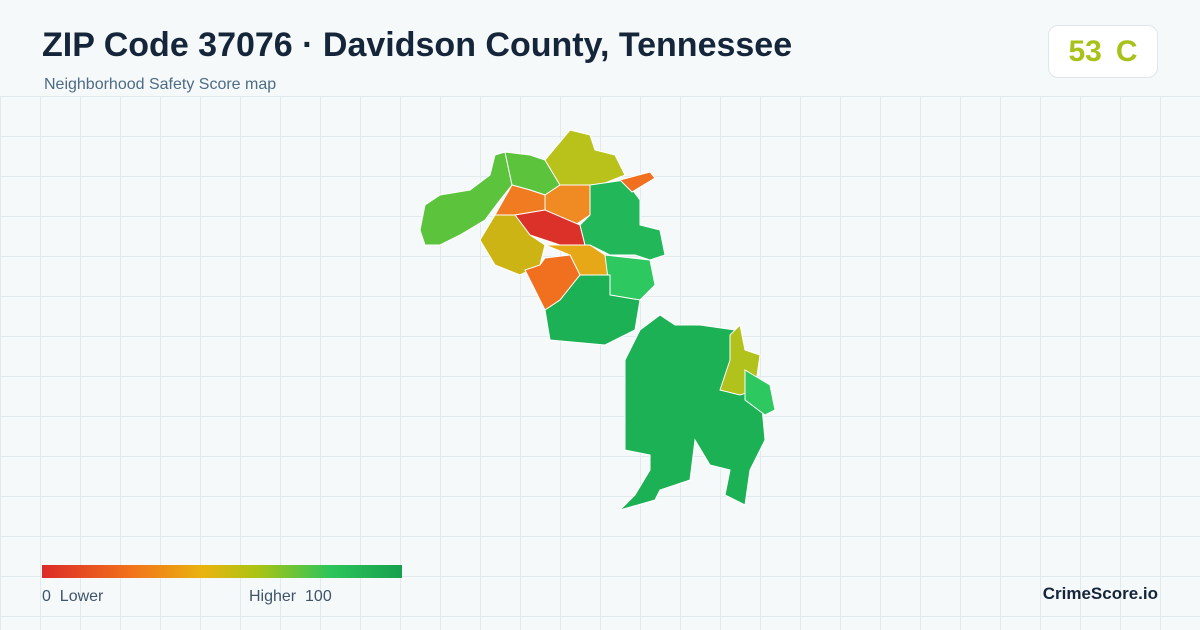 The height and width of the screenshot is (630, 1200). Describe the element at coordinates (160, 84) in the screenshot. I see `subtitle: Neighborhood Safety Score map` at that location.